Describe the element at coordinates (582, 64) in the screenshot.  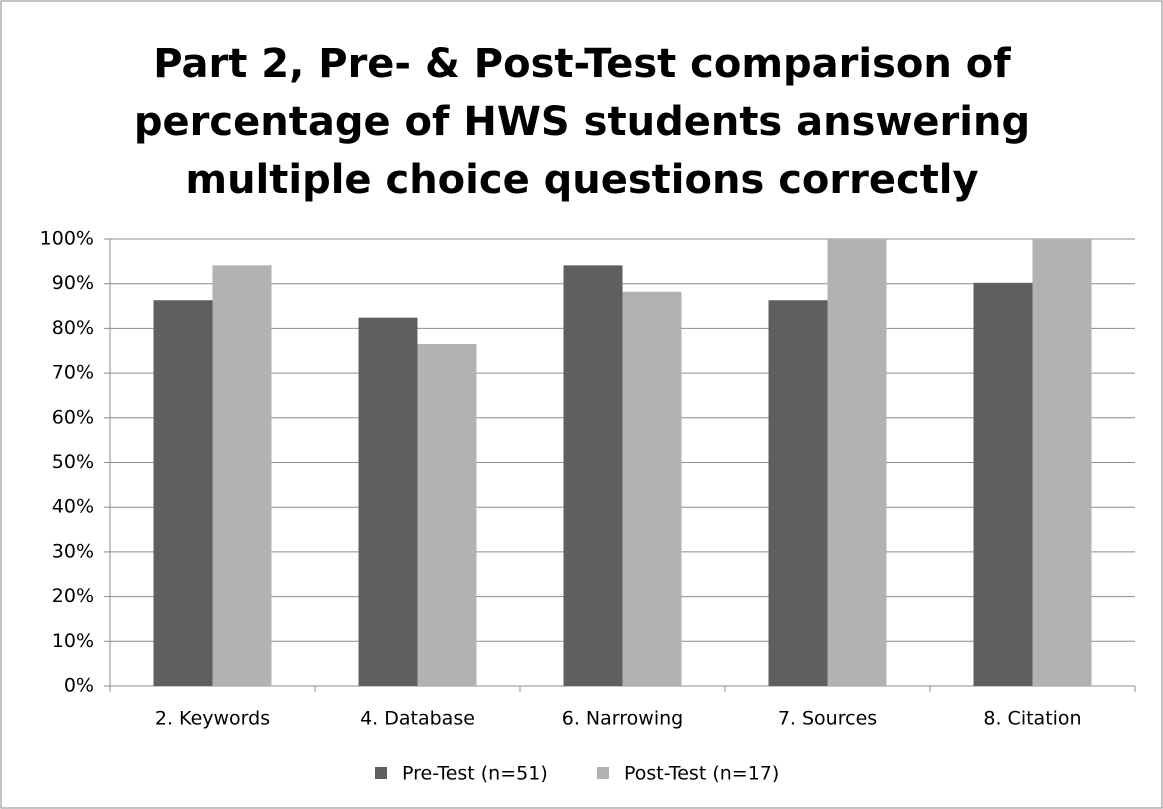
I see `chart-title: Part 2, Pre- & Post-Test comparison of` at that location.